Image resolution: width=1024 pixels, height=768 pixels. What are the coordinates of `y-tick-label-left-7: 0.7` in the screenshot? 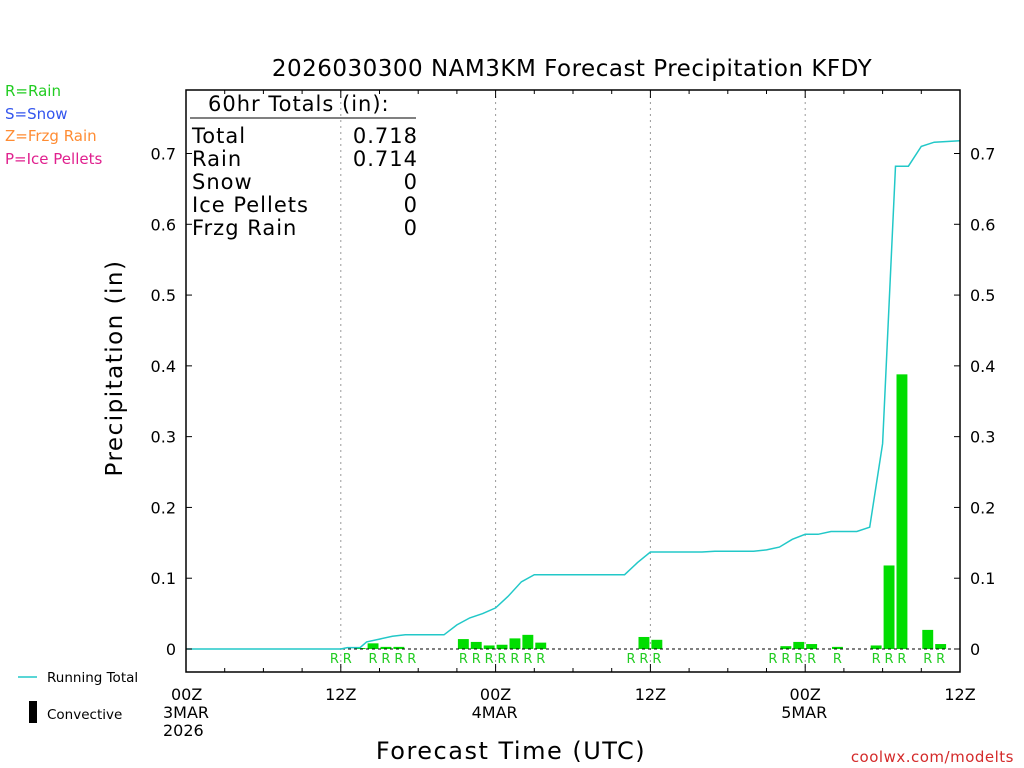 It's located at (163, 154).